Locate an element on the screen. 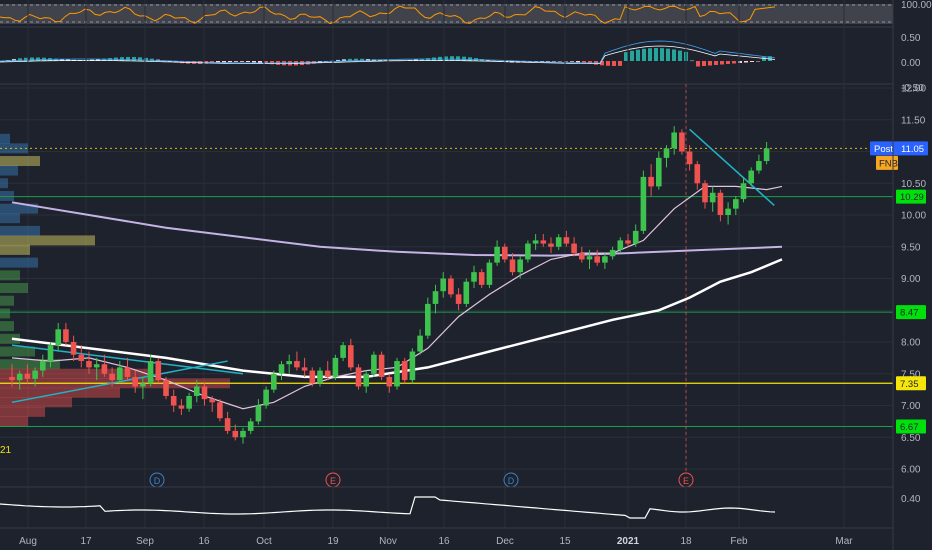 The width and height of the screenshot is (932, 550). bottom-indicator-line is located at coordinates (388, 507).